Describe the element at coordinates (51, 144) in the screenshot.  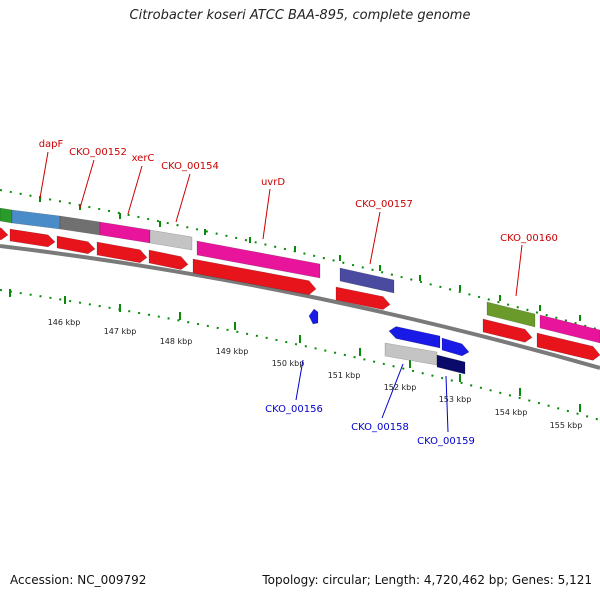
I see `gene-label-dapf: dapF` at that location.